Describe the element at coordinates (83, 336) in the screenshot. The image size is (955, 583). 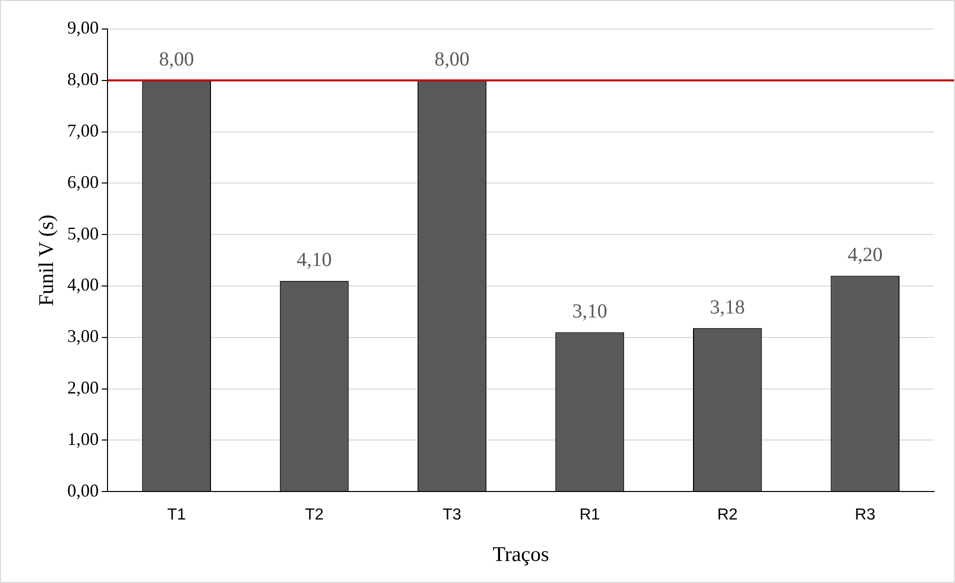
I see `y-tick-label: 3,00` at that location.